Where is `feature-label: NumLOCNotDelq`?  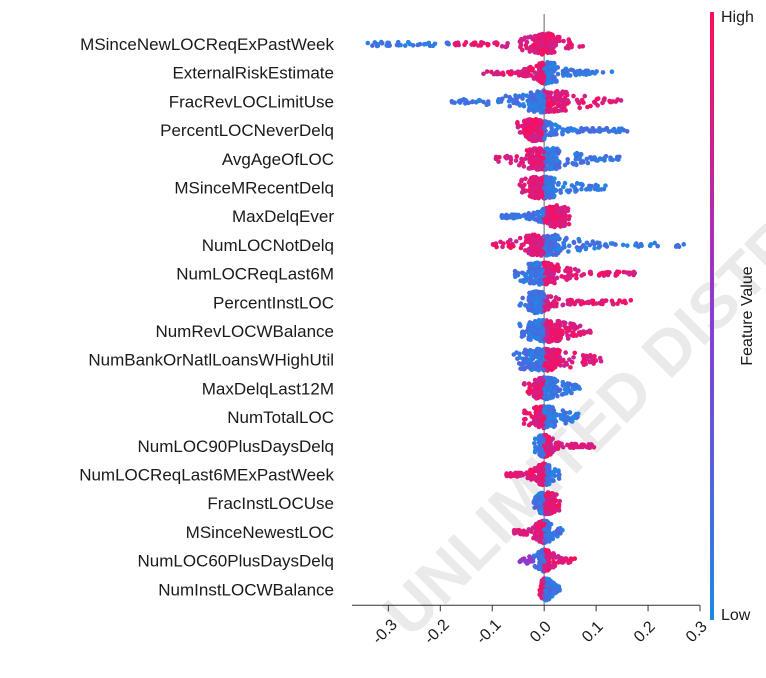
feature-label: NumLOCNotDelq is located at coordinates (268, 245).